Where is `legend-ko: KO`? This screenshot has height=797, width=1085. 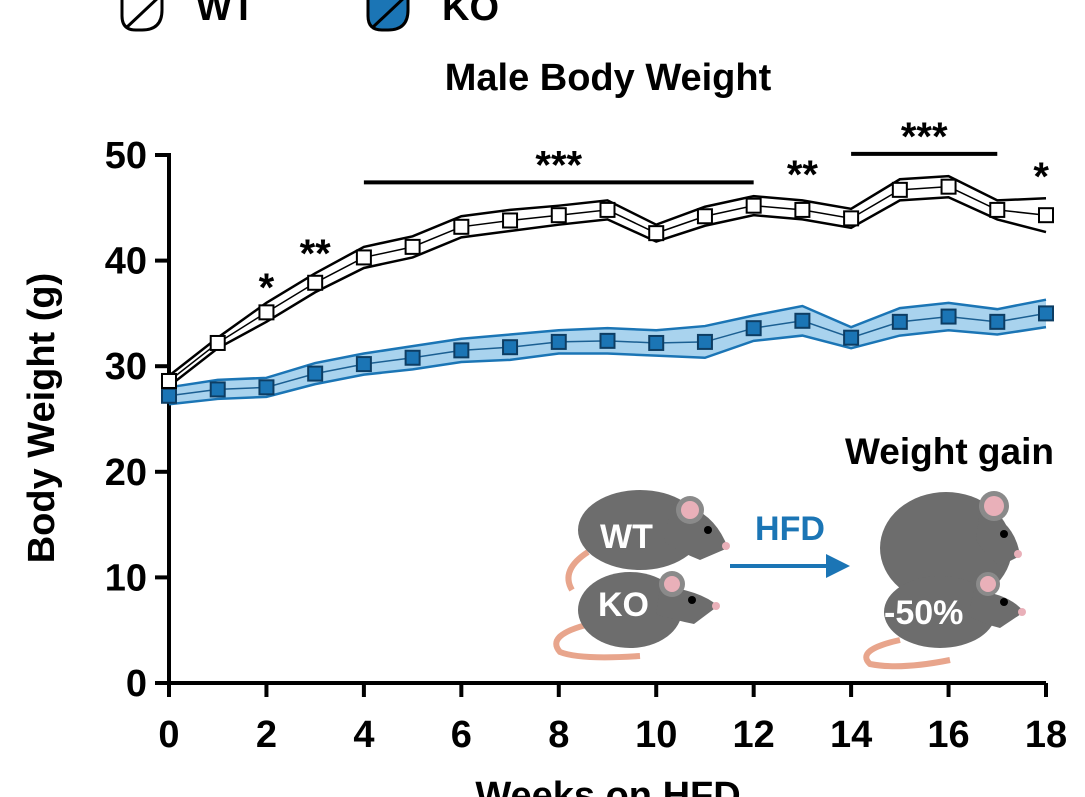
legend-ko: KO is located at coordinates (432, 16).